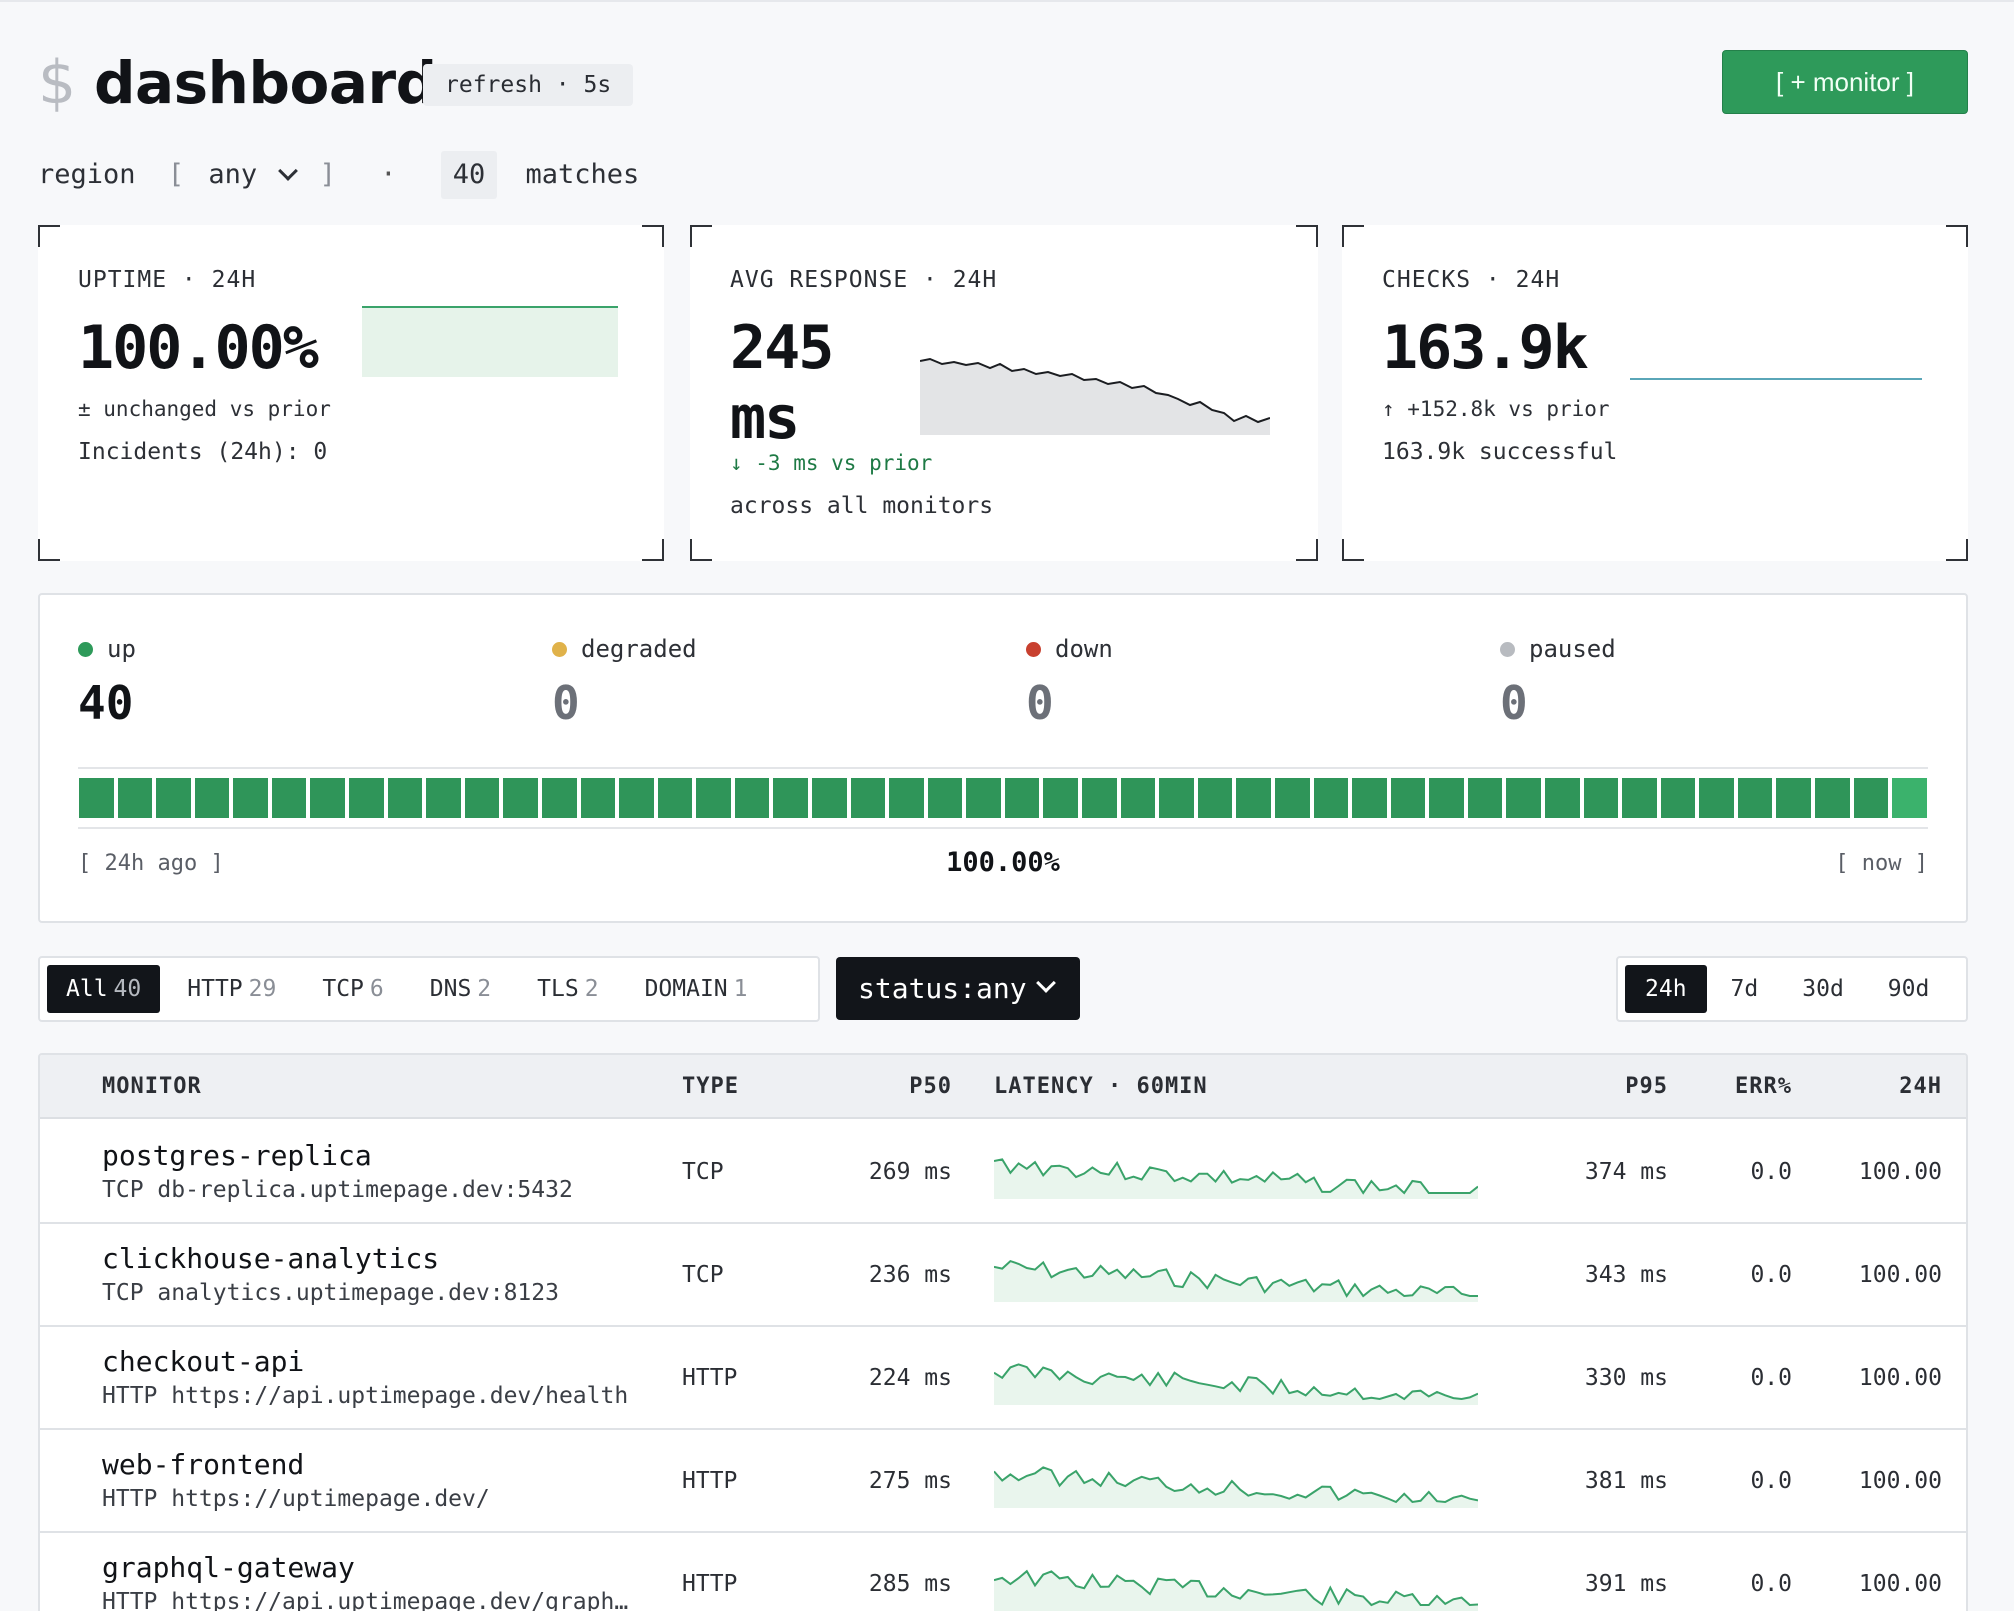 This screenshot has width=2014, height=1611. What do you see at coordinates (237, 1155) in the screenshot?
I see `monitor-name: postgres-replica` at bounding box center [237, 1155].